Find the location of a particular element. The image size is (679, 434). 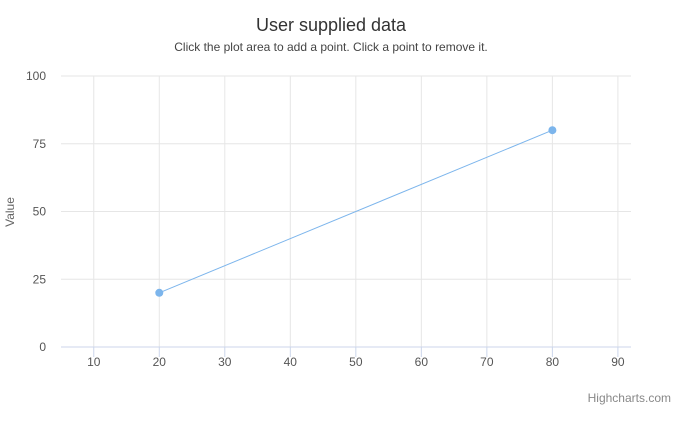

x-tick-label: 30 is located at coordinates (225, 362).